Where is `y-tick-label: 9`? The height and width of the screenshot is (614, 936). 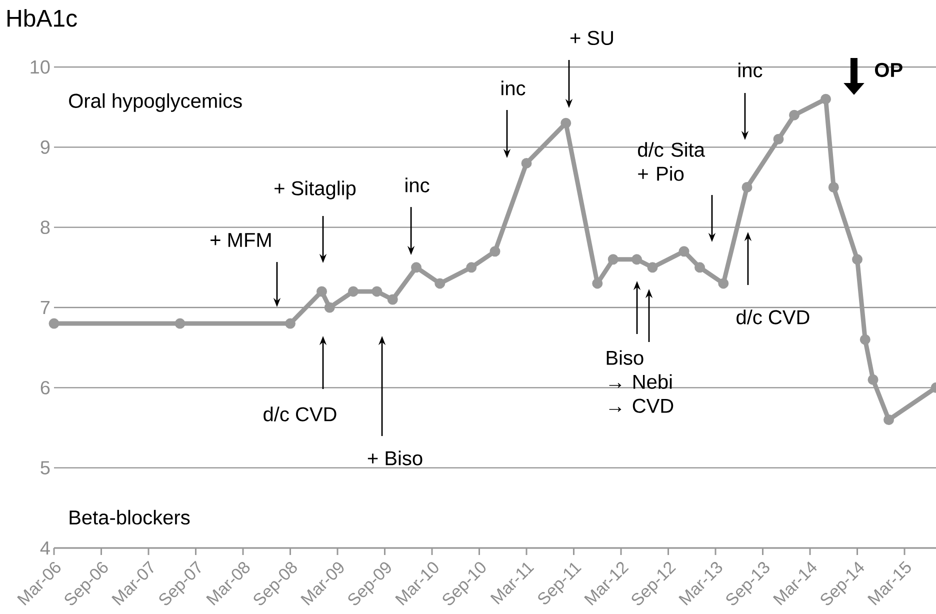 y-tick-label: 9 is located at coordinates (45, 147).